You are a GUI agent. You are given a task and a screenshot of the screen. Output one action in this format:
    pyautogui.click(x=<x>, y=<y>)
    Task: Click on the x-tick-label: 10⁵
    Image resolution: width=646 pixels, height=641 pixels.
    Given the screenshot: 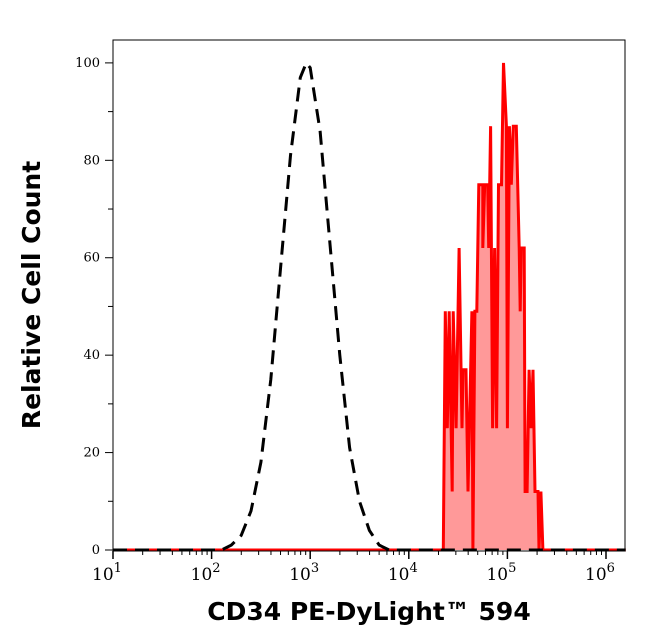 What is the action you would take?
    pyautogui.click(x=501, y=573)
    